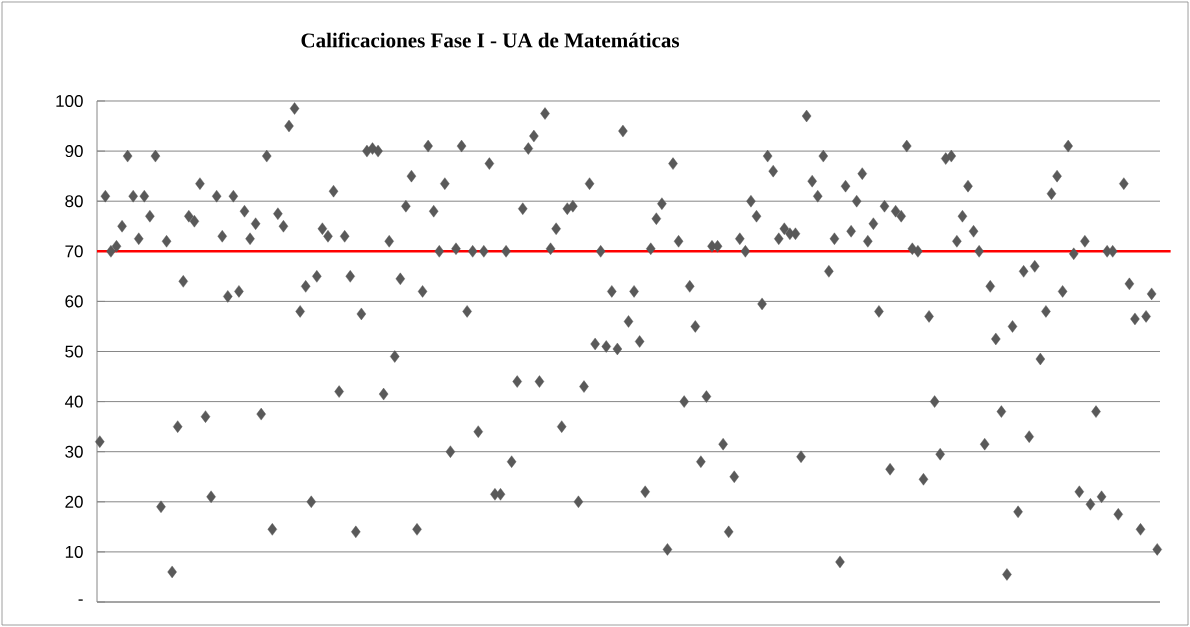 The height and width of the screenshot is (627, 1190). What do you see at coordinates (74, 201) in the screenshot?
I see `y-tick-label: 80` at bounding box center [74, 201].